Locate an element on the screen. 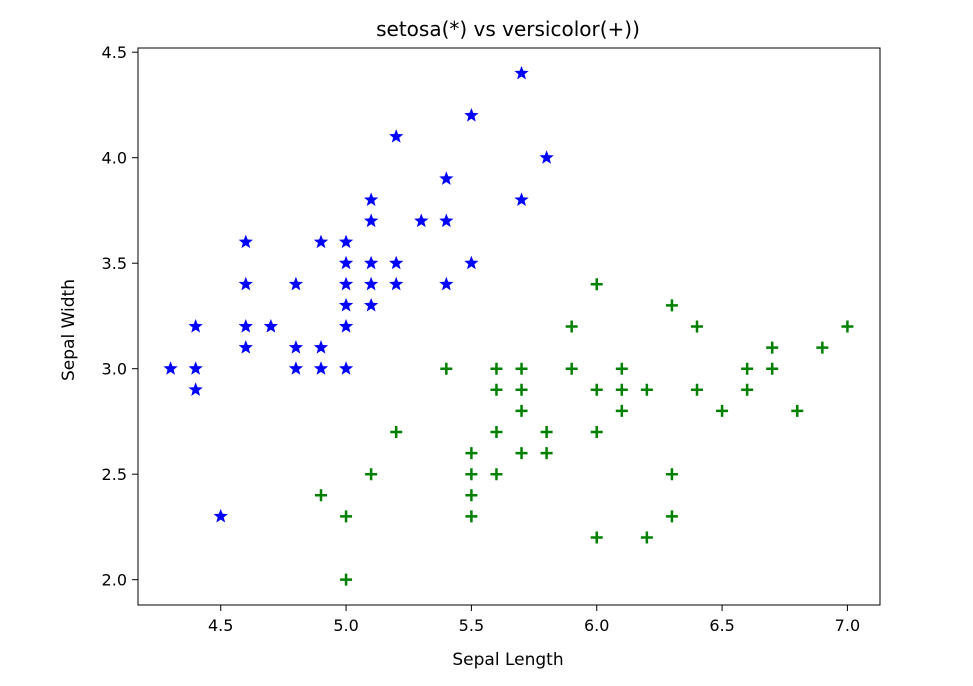  y-tick-label: 2.5 is located at coordinates (114, 474).